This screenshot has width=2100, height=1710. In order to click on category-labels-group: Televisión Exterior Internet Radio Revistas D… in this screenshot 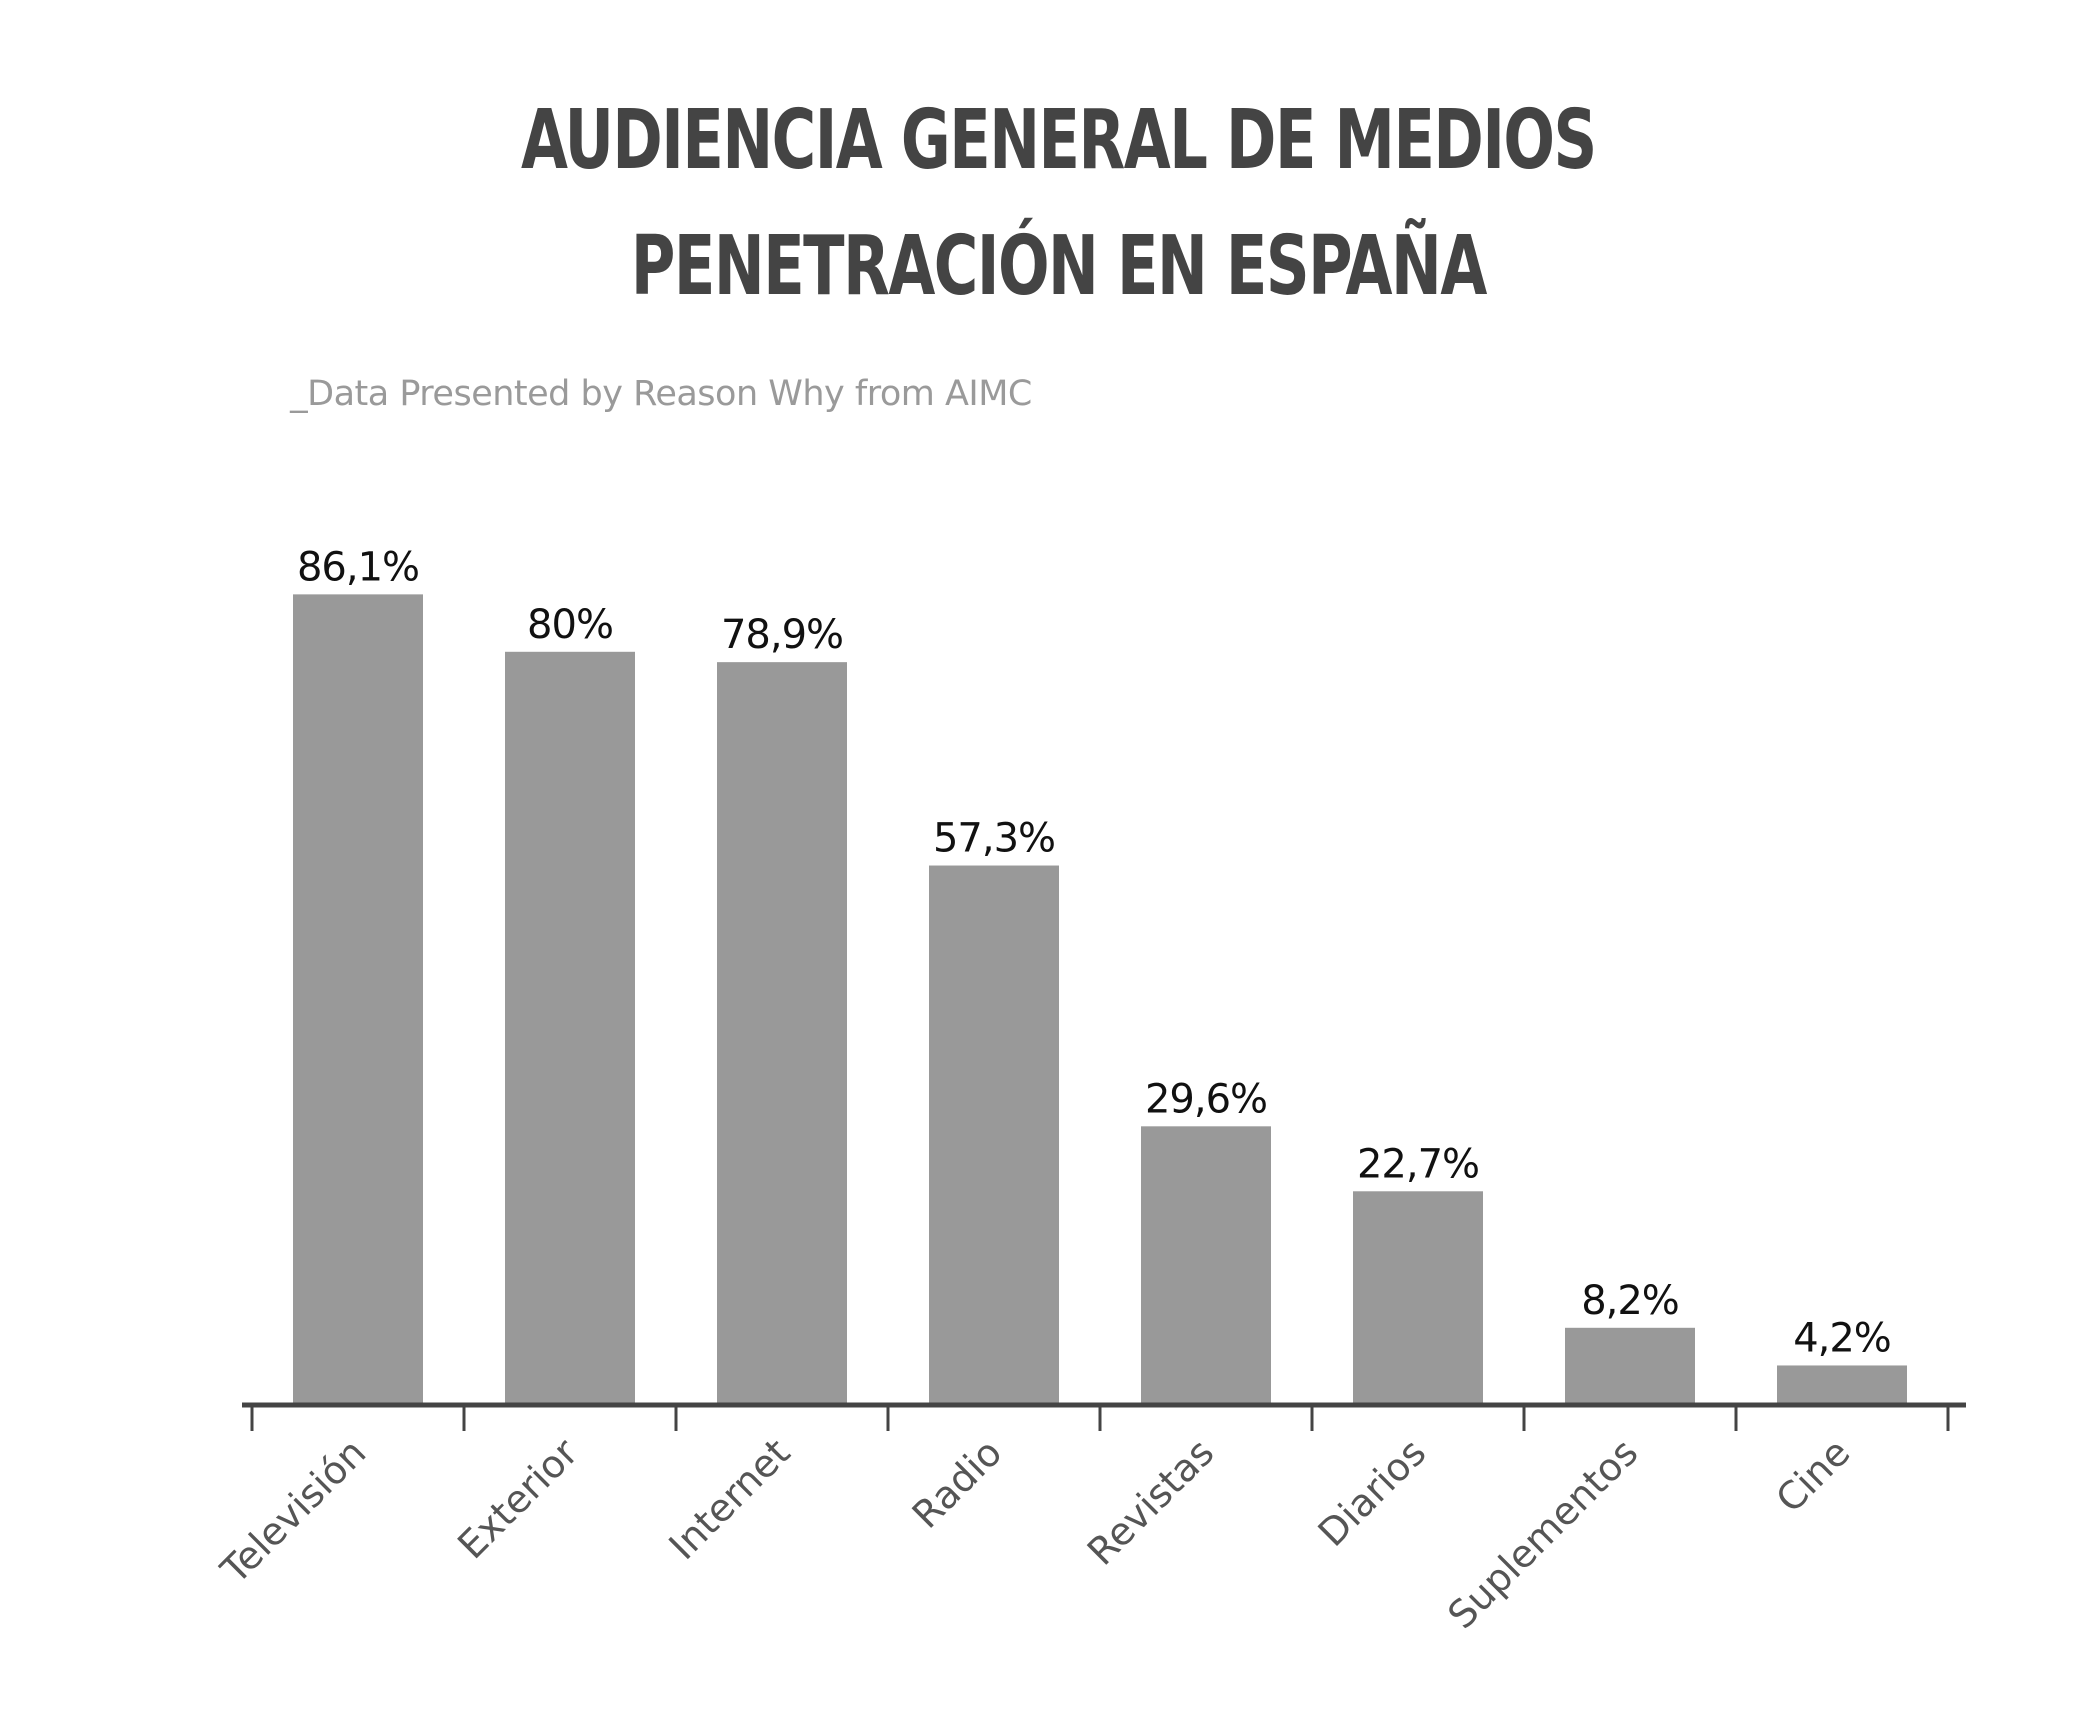, I will do `click(1035, 1533)`.